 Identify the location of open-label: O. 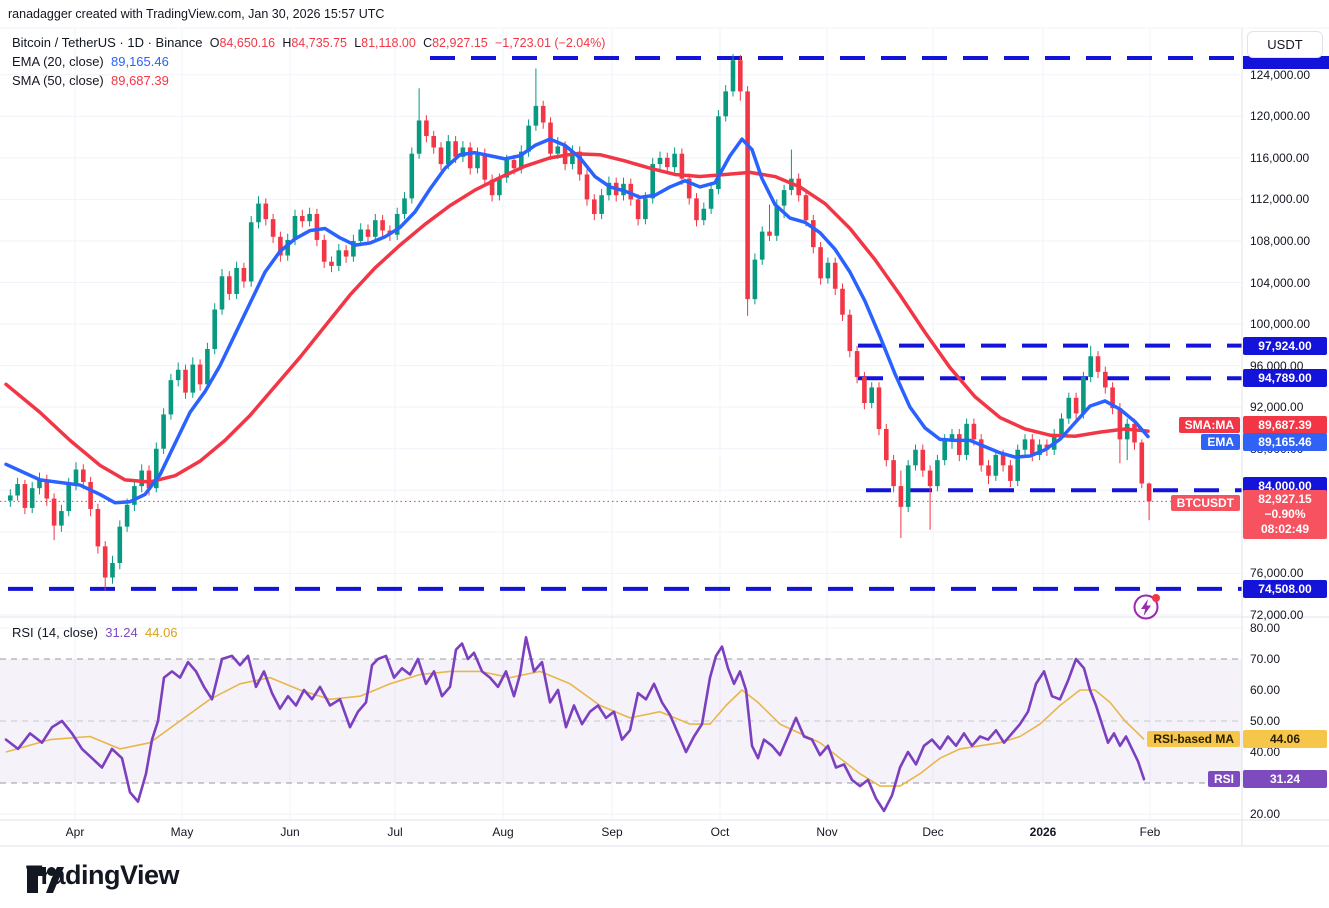
(214, 43).